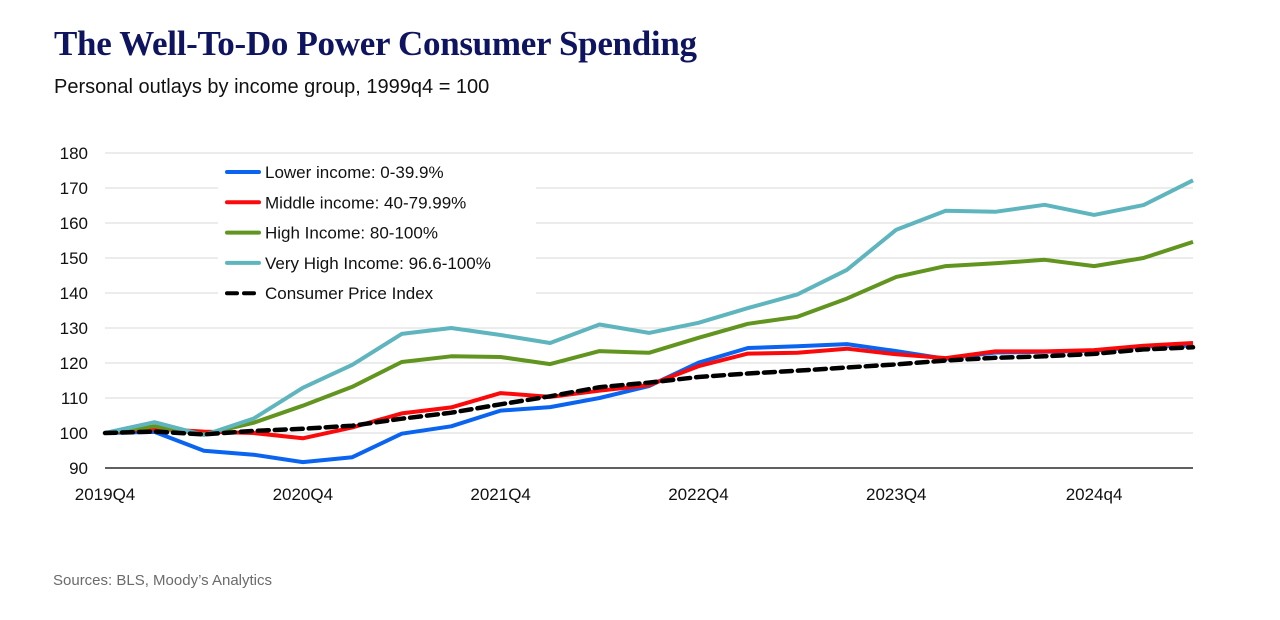 Image resolution: width=1280 pixels, height=620 pixels. I want to click on legend-label: Lower income: 0-39.9%, so click(354, 172).